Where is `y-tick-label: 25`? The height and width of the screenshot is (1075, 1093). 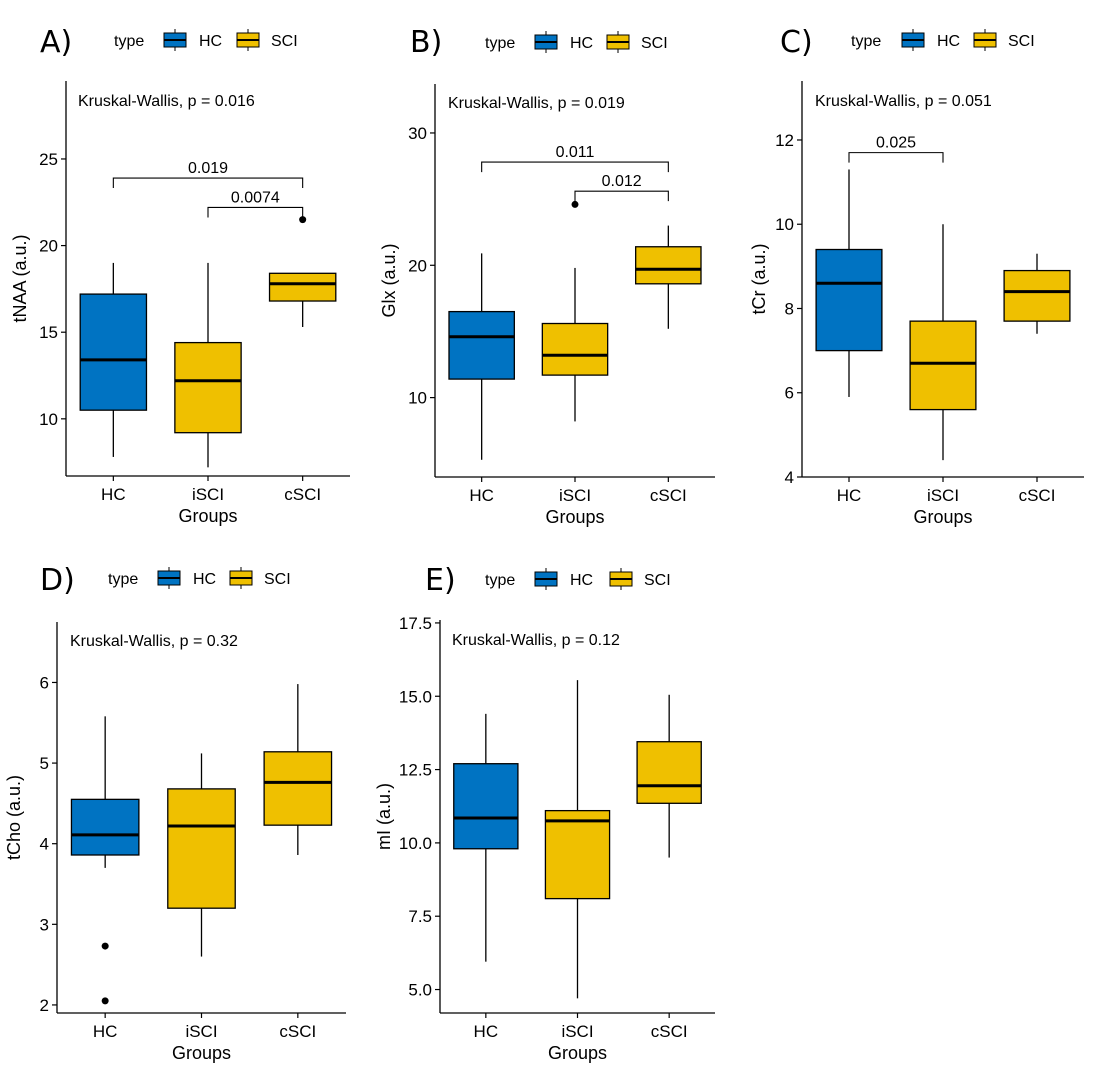
y-tick-label: 25 is located at coordinates (48, 159).